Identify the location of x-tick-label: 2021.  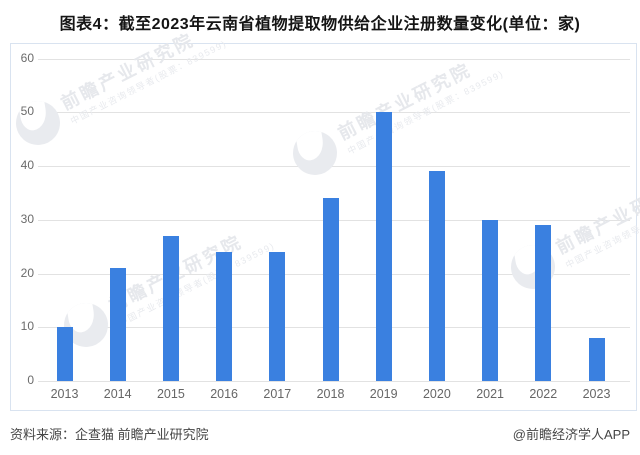
(490, 394).